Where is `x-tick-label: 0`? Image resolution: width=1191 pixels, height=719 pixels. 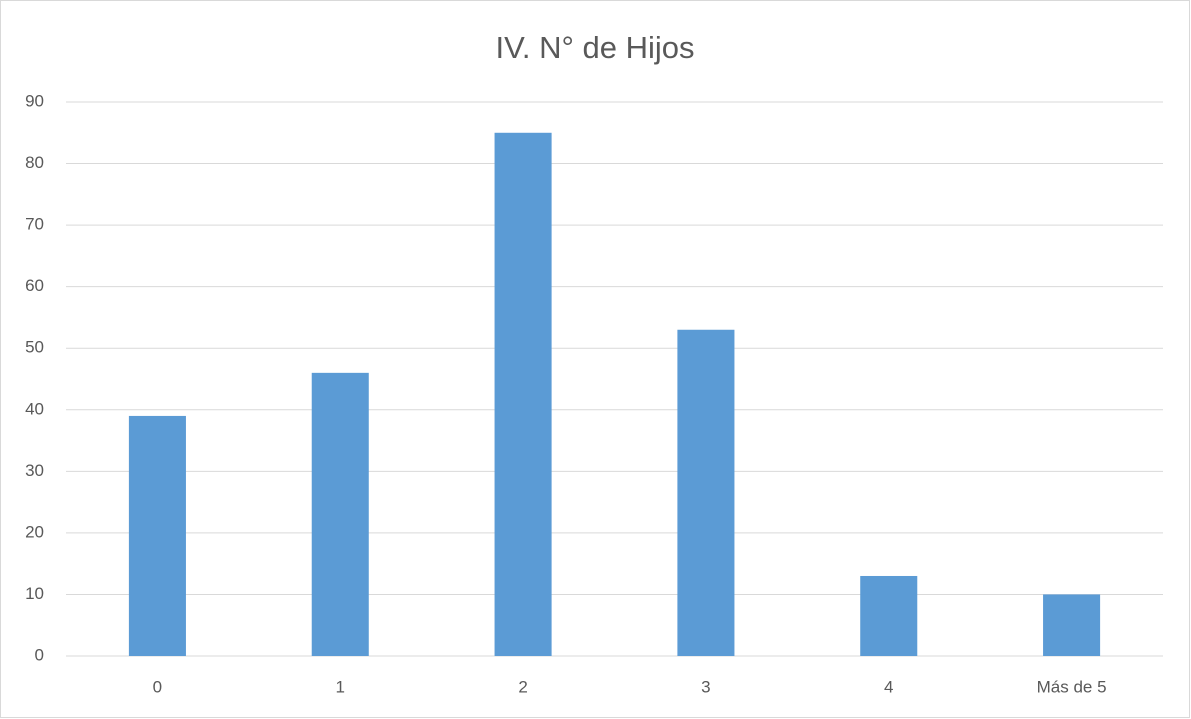
x-tick-label: 0 is located at coordinates (157, 686).